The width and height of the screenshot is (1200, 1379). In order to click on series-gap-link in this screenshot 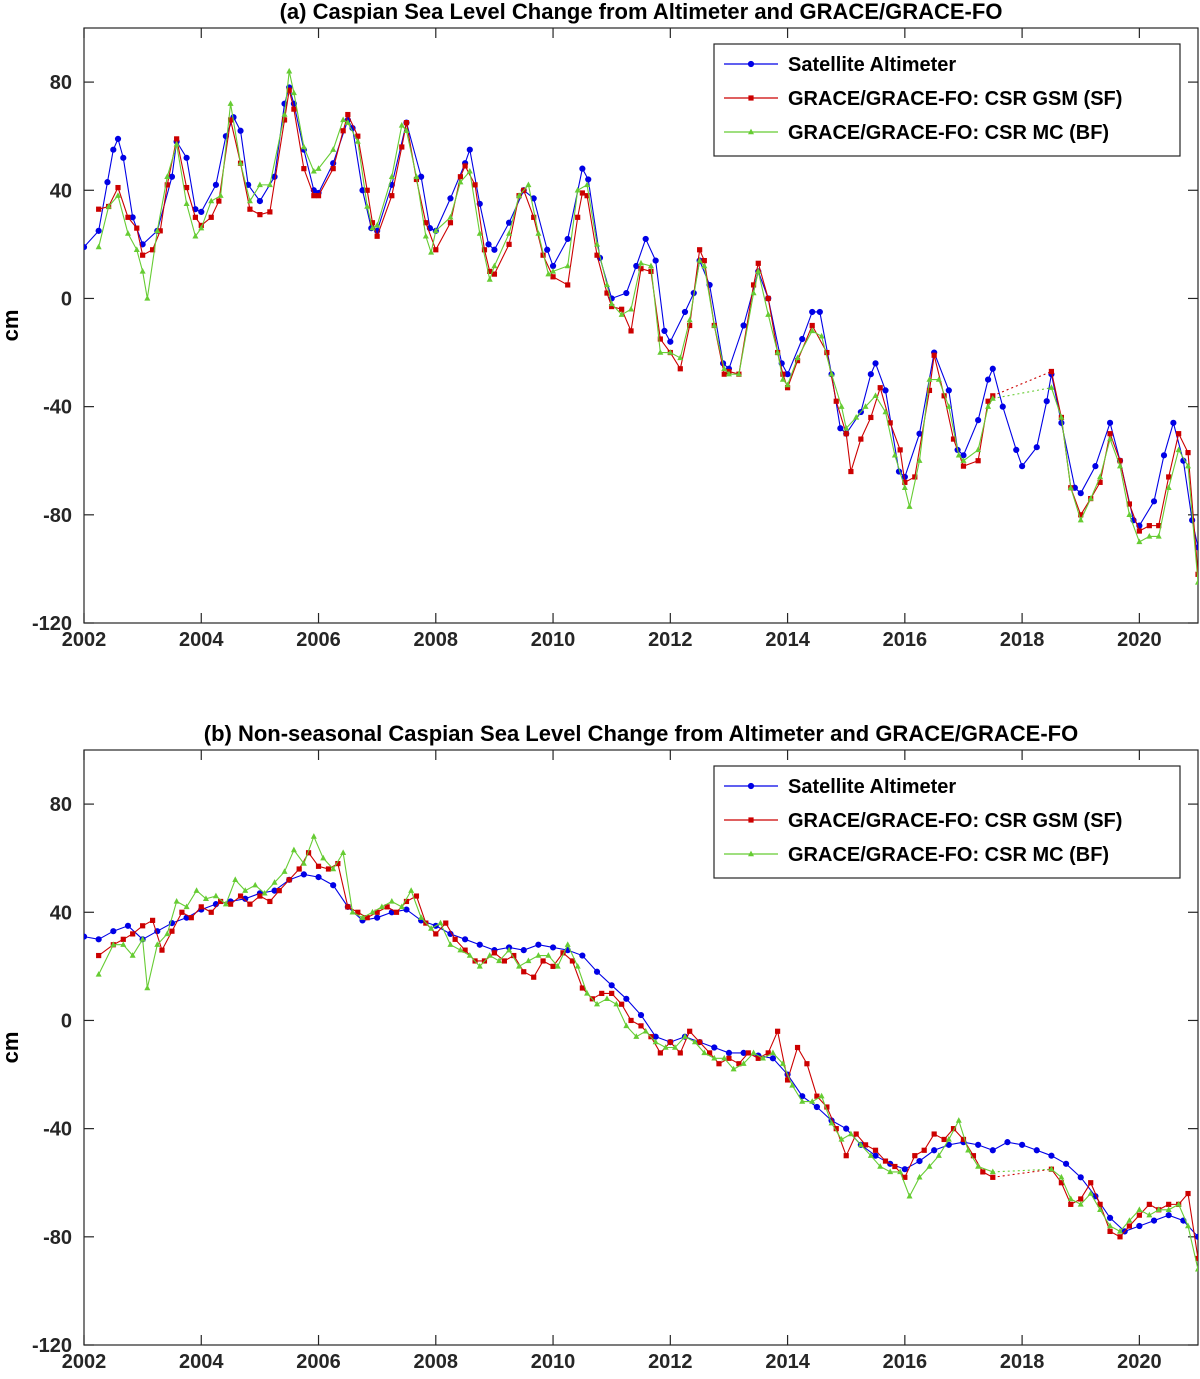, I will do `click(1022, 383)`.